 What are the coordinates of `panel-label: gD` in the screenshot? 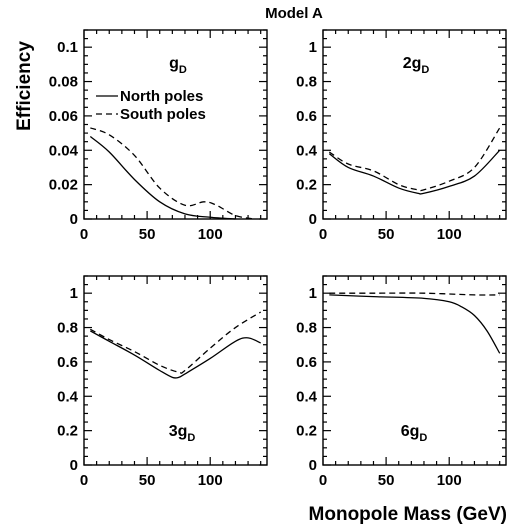 It's located at (178, 65).